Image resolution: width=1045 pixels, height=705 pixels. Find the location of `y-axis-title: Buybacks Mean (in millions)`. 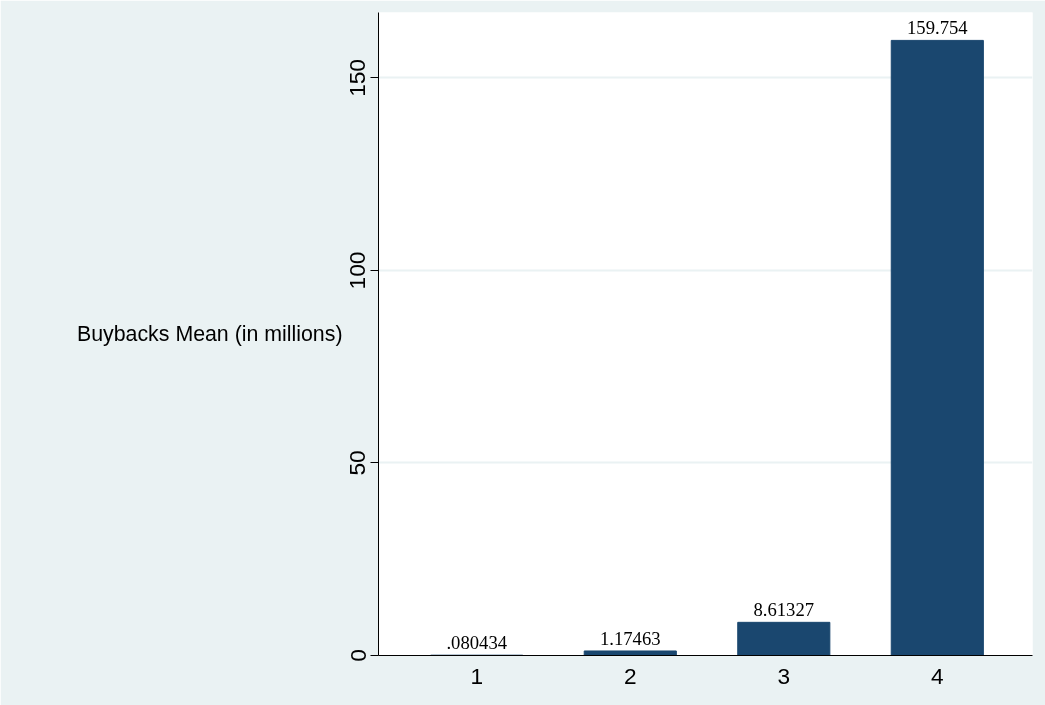

y-axis-title: Buybacks Mean (in millions) is located at coordinates (209, 334).